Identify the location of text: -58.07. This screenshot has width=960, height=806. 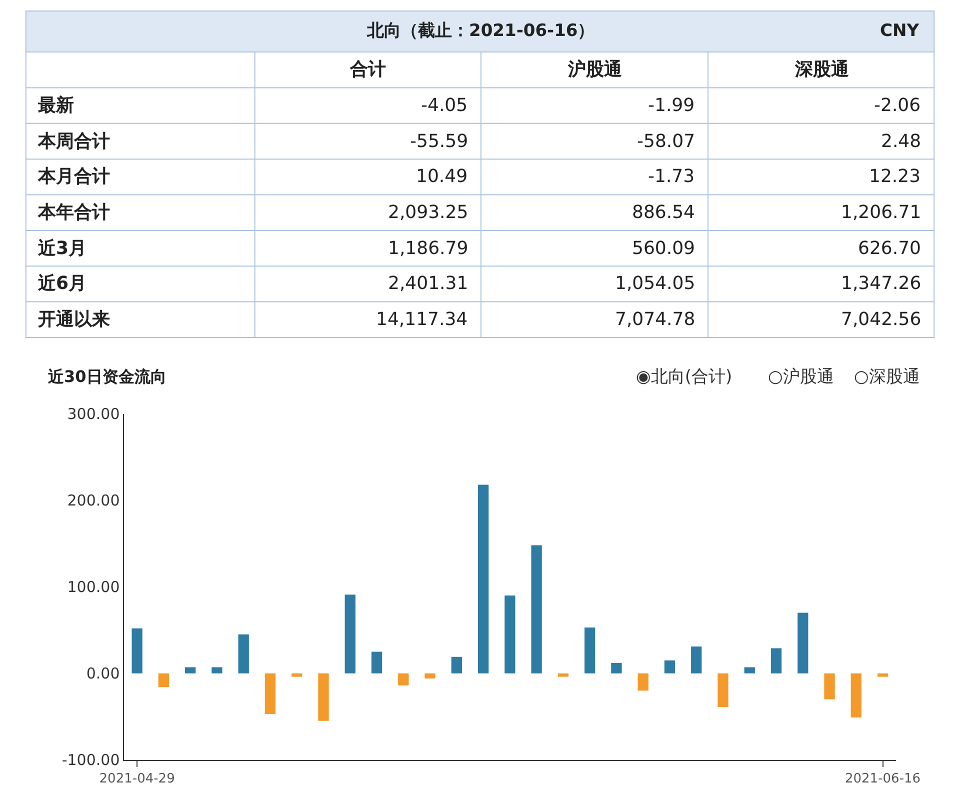
(666, 141).